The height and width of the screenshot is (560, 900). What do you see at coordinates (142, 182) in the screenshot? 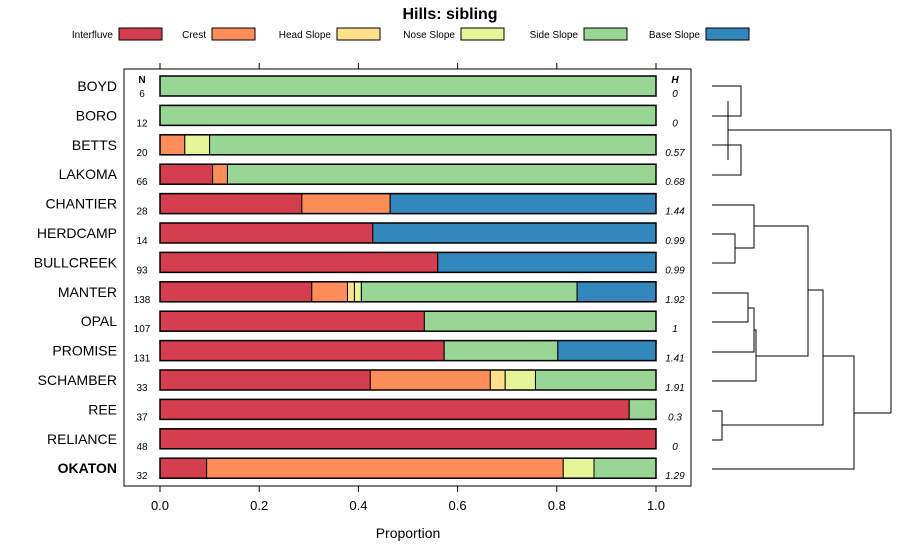
I see `row-n-value: 66` at bounding box center [142, 182].